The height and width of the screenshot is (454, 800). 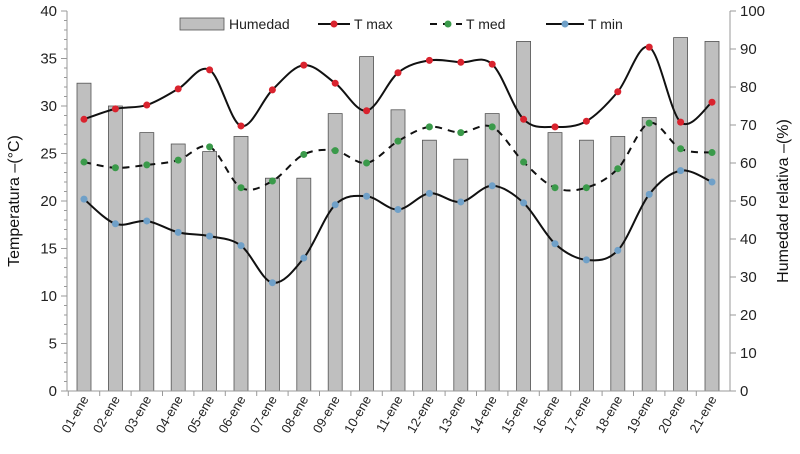 What do you see at coordinates (48, 11) in the screenshot?
I see `y-tick-label: 40` at bounding box center [48, 11].